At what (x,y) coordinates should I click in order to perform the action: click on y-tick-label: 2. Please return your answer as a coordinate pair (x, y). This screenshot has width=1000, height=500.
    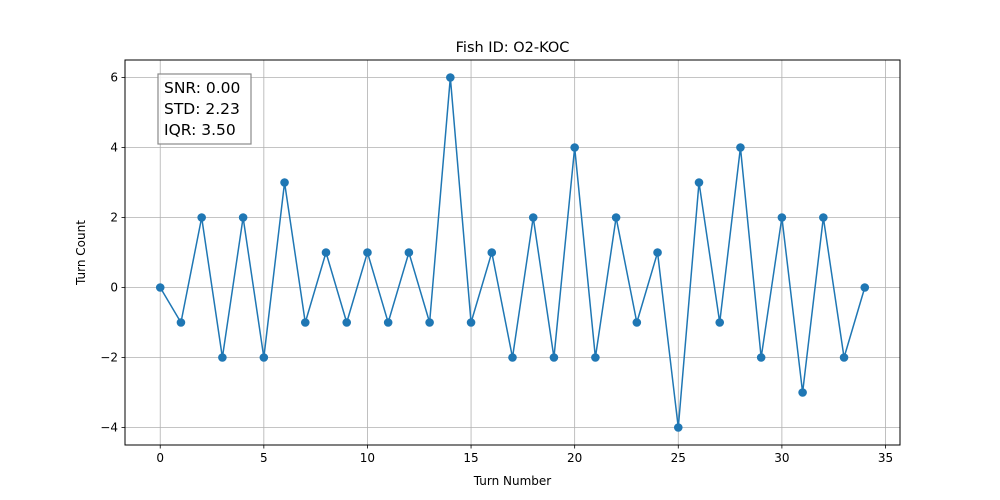
    Looking at the image, I should click on (114, 218).